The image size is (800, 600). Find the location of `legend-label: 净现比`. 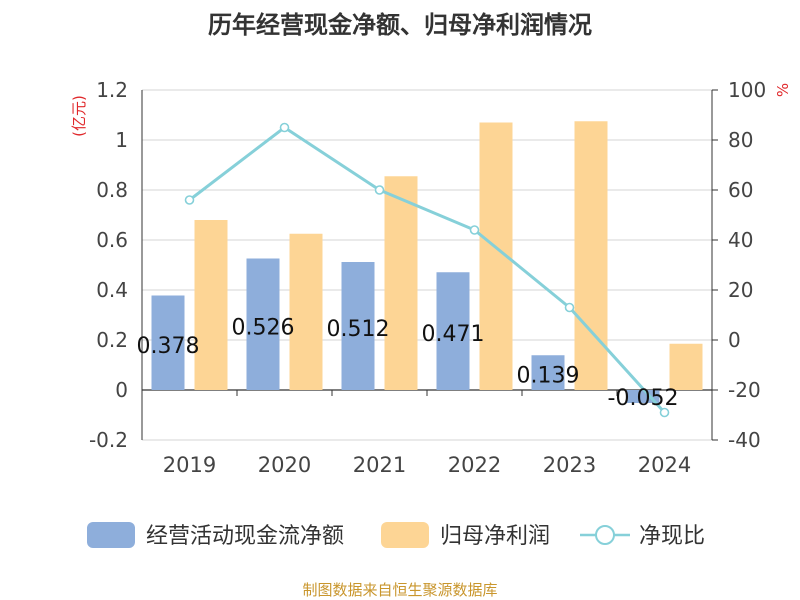

legend-label: 净现比 is located at coordinates (672, 536).